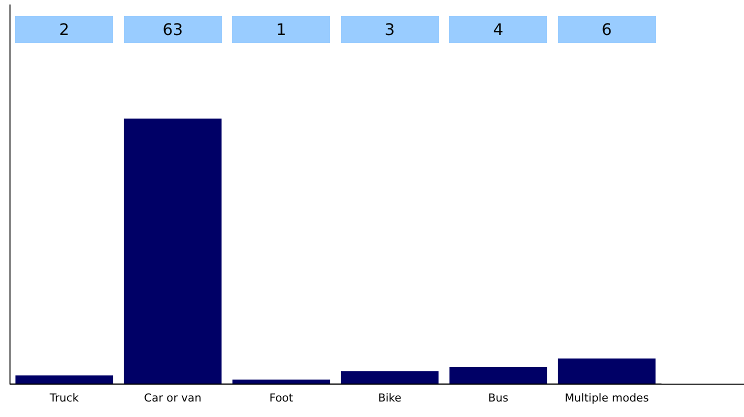 The height and width of the screenshot is (417, 744). Describe the element at coordinates (172, 29) in the screenshot. I see `data-label: 63` at that location.